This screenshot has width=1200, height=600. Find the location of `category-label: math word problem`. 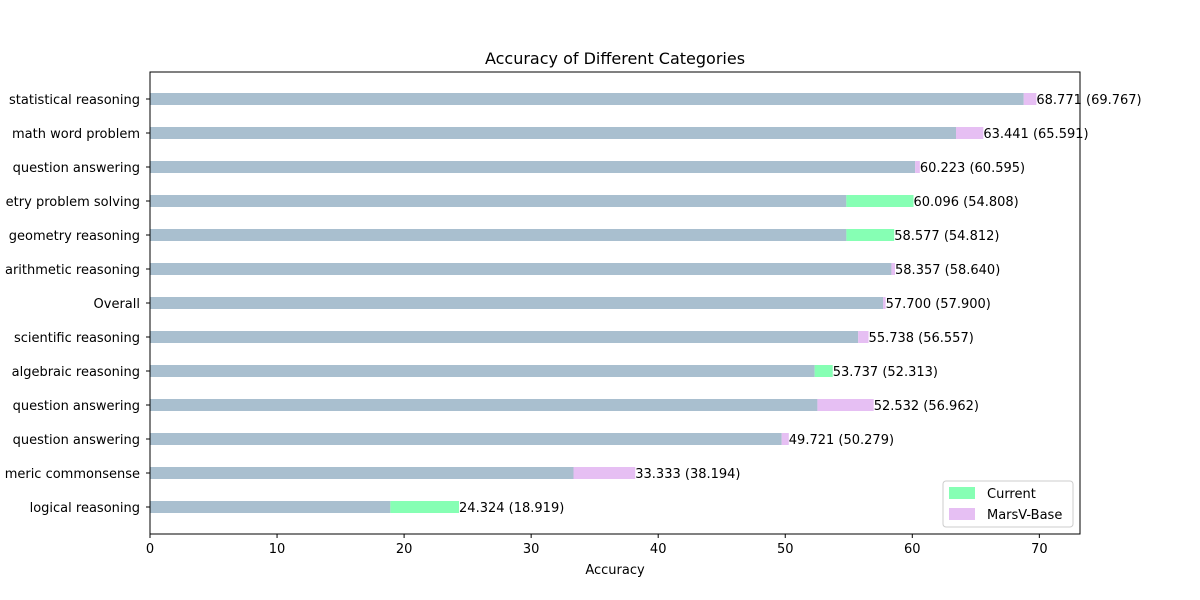

category-label: math word problem is located at coordinates (76, 134).